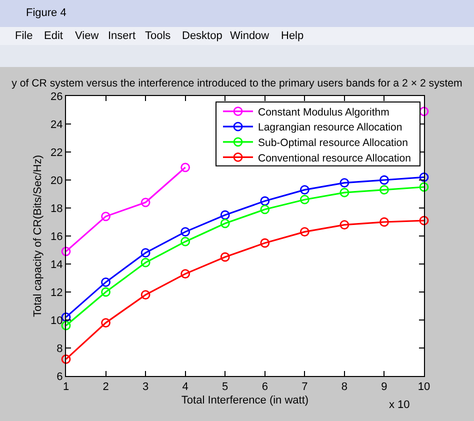 The width and height of the screenshot is (474, 421). Describe the element at coordinates (330, 128) in the screenshot. I see `legend-label: Lagrangian resource Allocation` at that location.